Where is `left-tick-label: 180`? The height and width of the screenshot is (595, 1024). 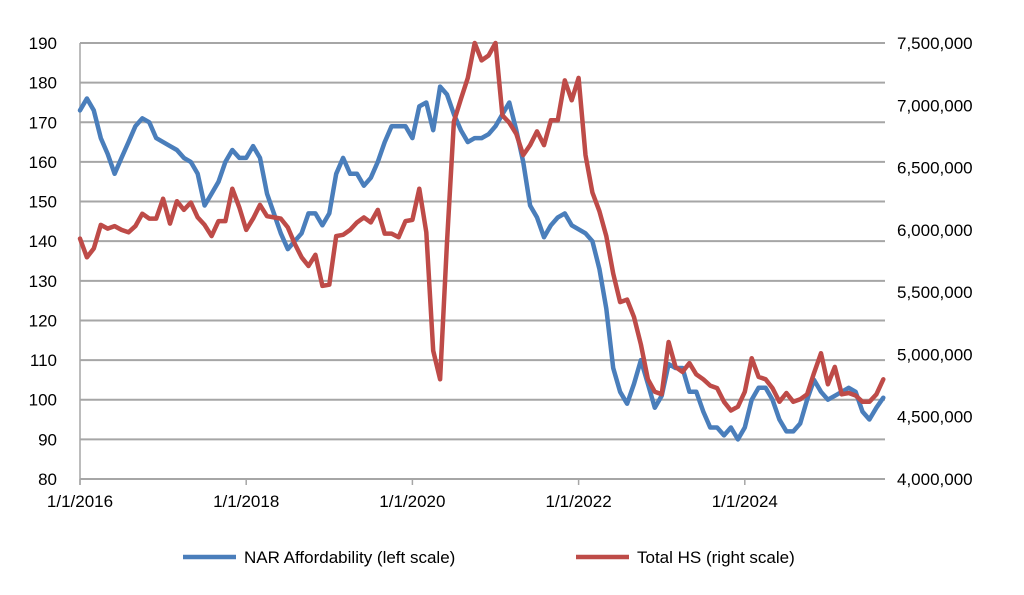
left-tick-label: 180 is located at coordinates (43, 83).